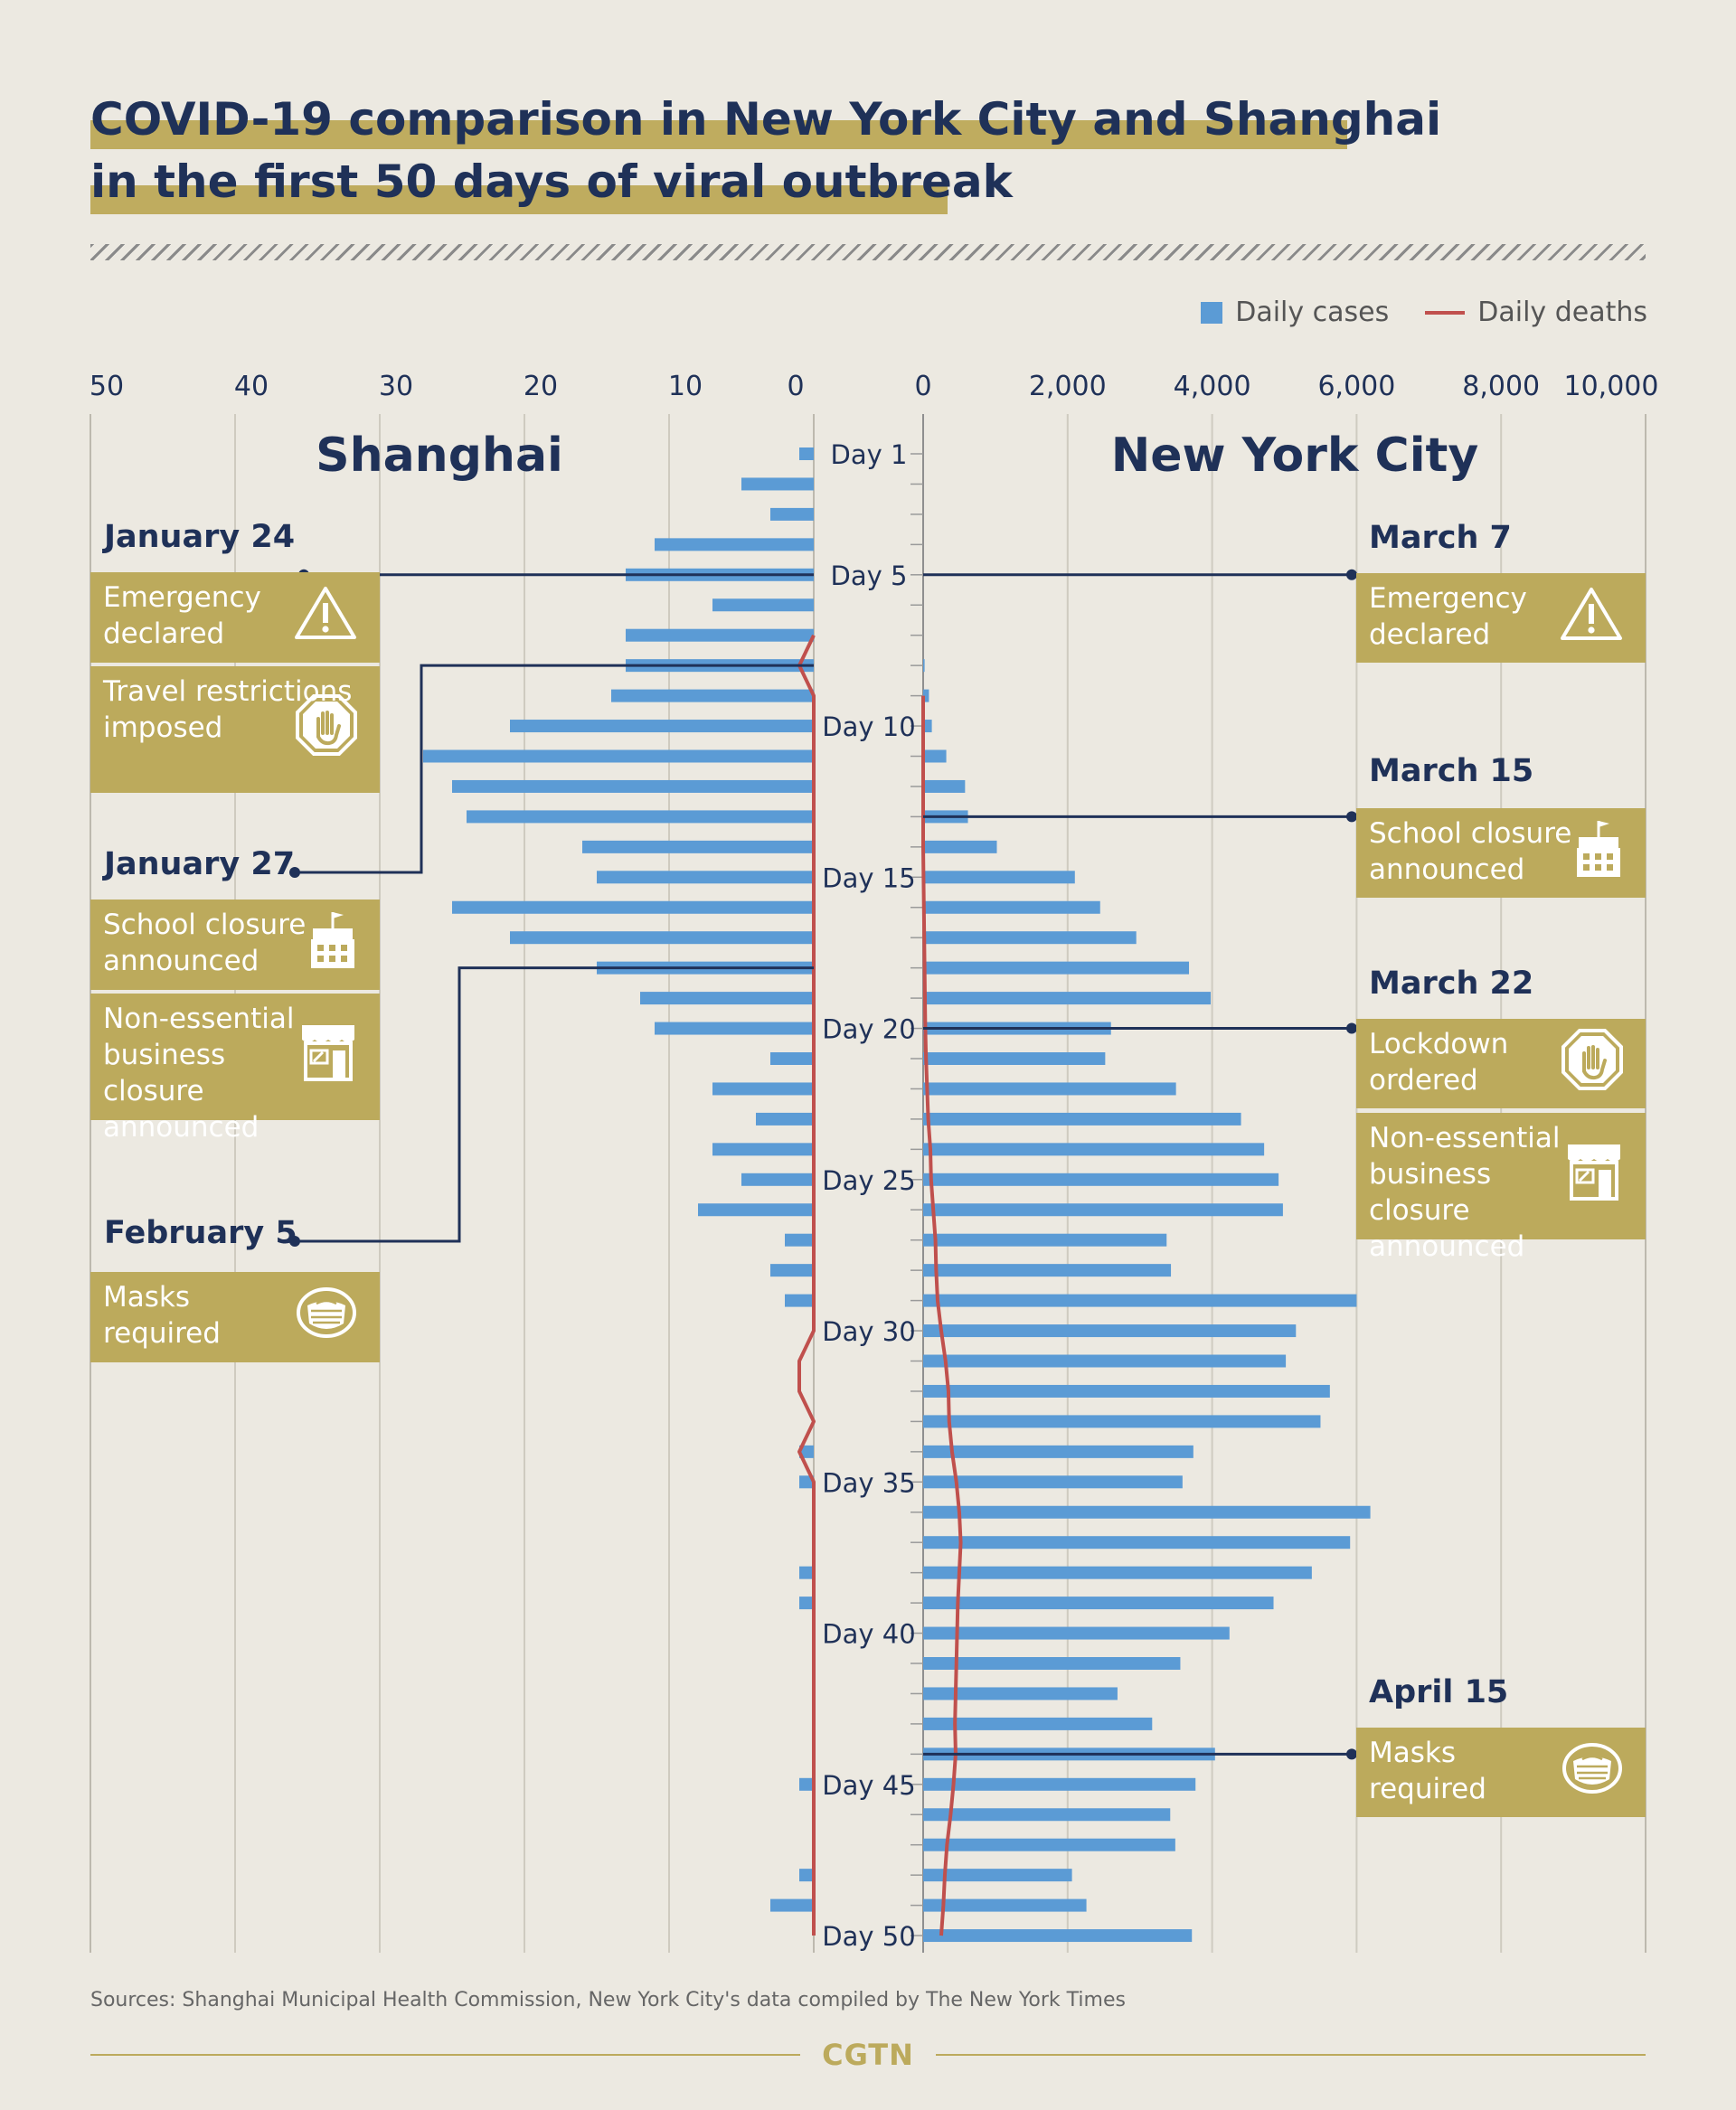 The image size is (1736, 2110). I want to click on nyc-x-tick-label: 2,000, so click(1068, 386).